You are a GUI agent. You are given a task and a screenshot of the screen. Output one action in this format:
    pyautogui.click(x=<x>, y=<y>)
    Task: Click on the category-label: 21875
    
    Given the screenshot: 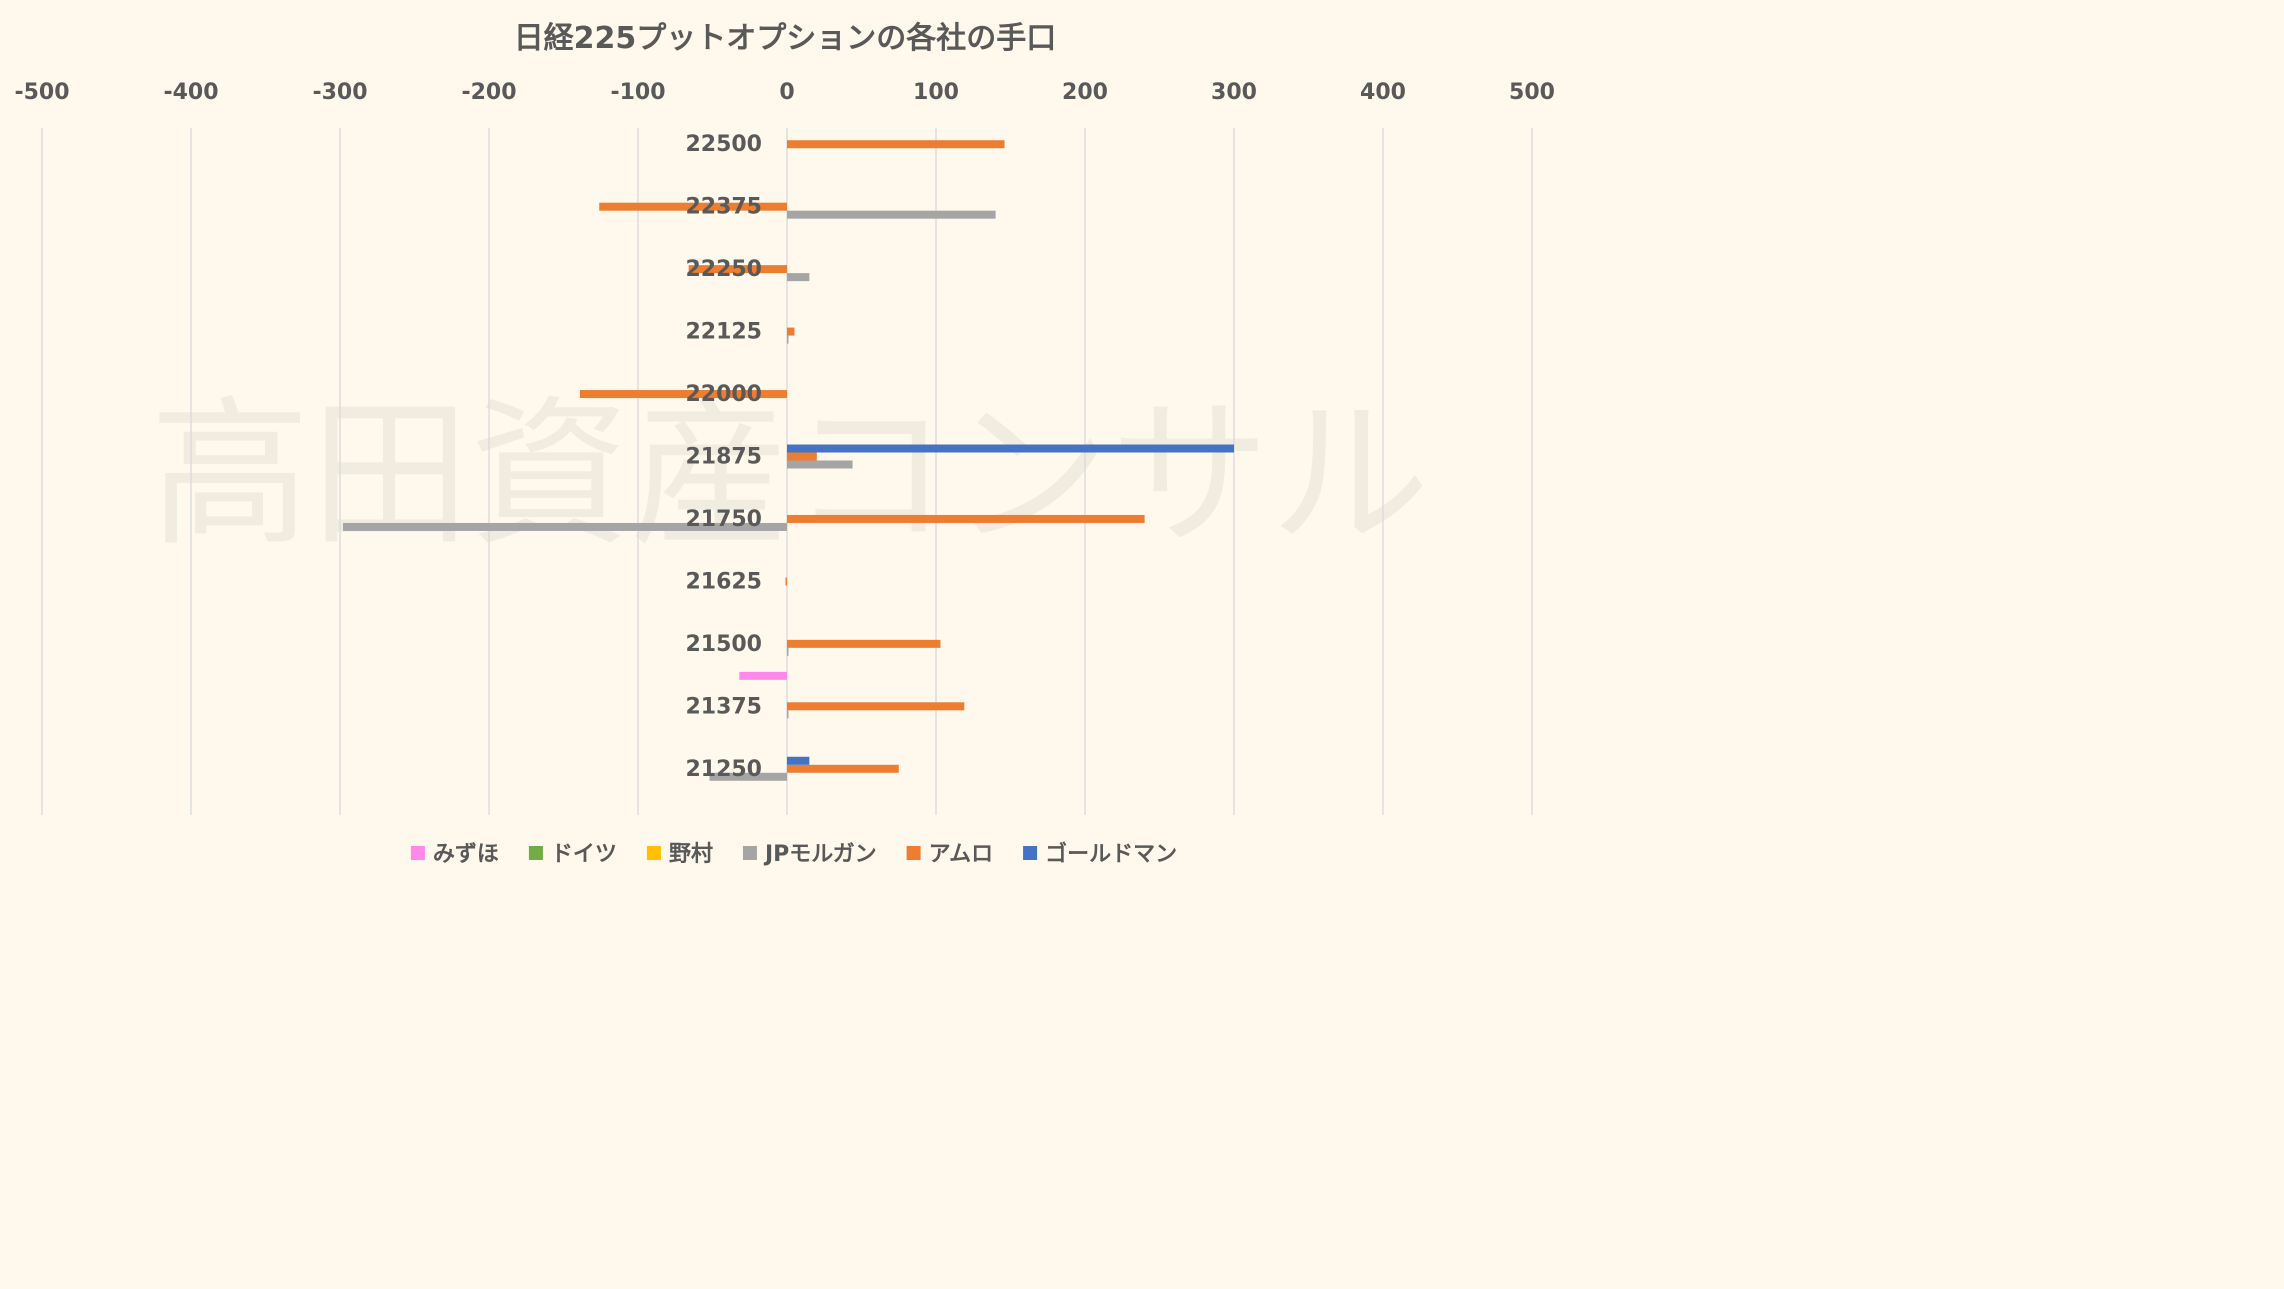 What is the action you would take?
    pyautogui.click(x=723, y=457)
    